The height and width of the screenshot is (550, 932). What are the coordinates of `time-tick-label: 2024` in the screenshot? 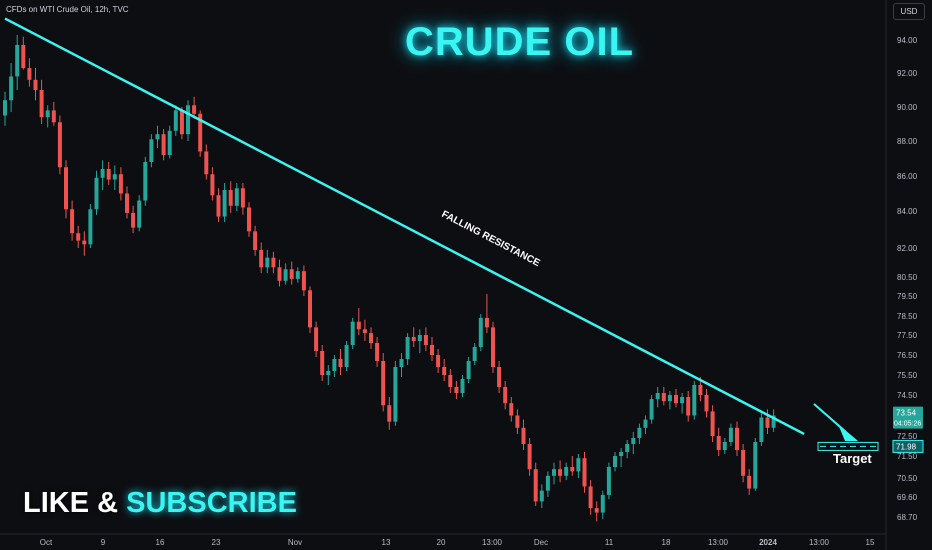 It's located at (768, 542).